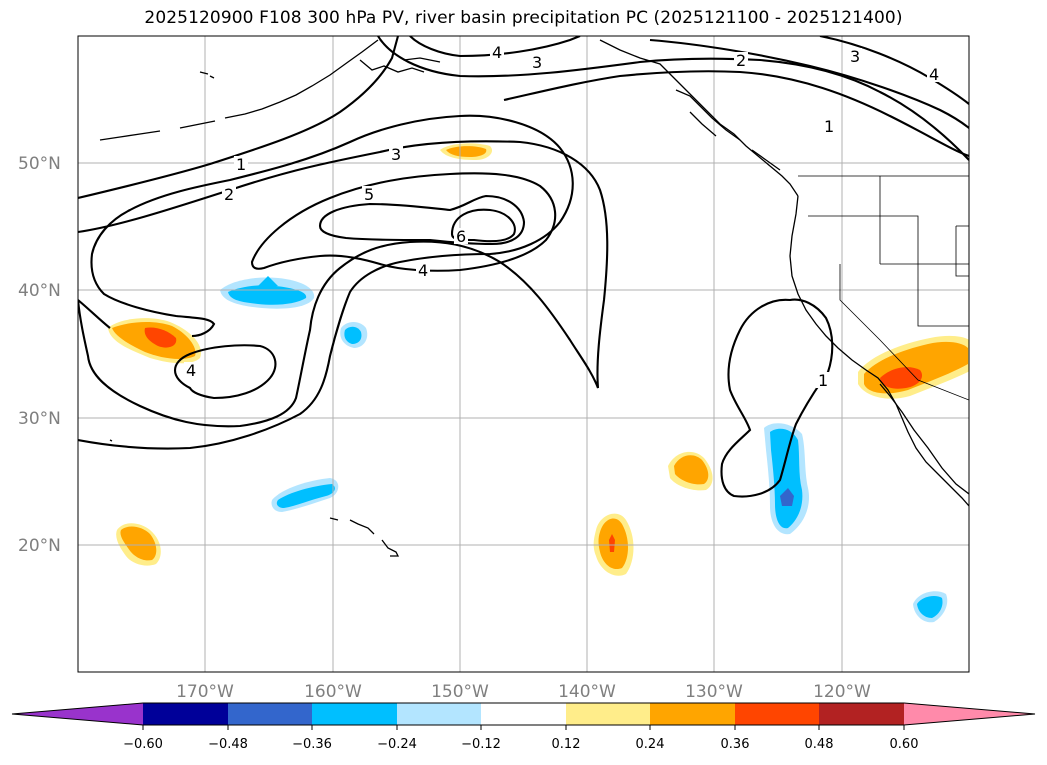 The image size is (1047, 765). I want to click on contour-label-3-ne: 3, so click(855, 56).